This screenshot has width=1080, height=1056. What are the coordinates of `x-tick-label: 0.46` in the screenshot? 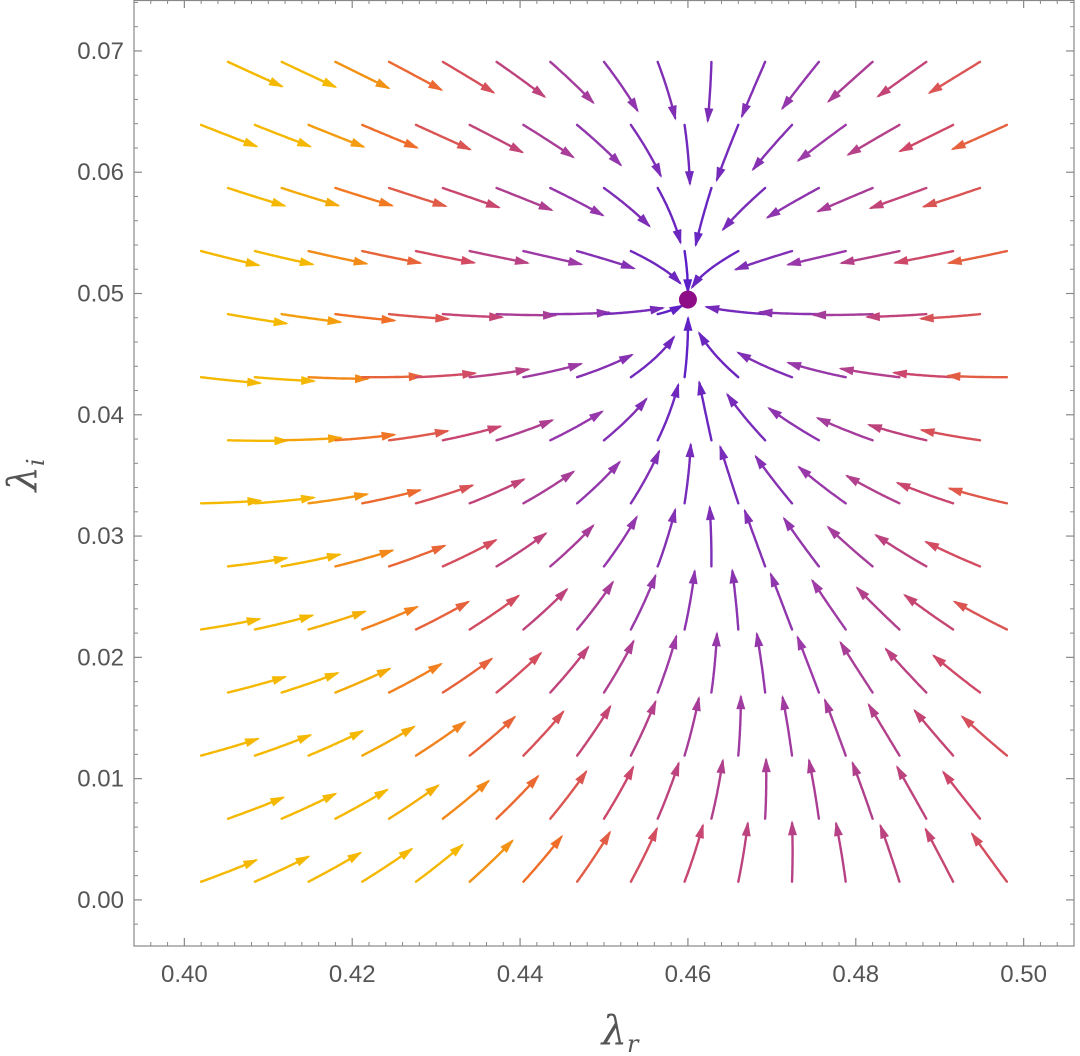 It's located at (688, 974).